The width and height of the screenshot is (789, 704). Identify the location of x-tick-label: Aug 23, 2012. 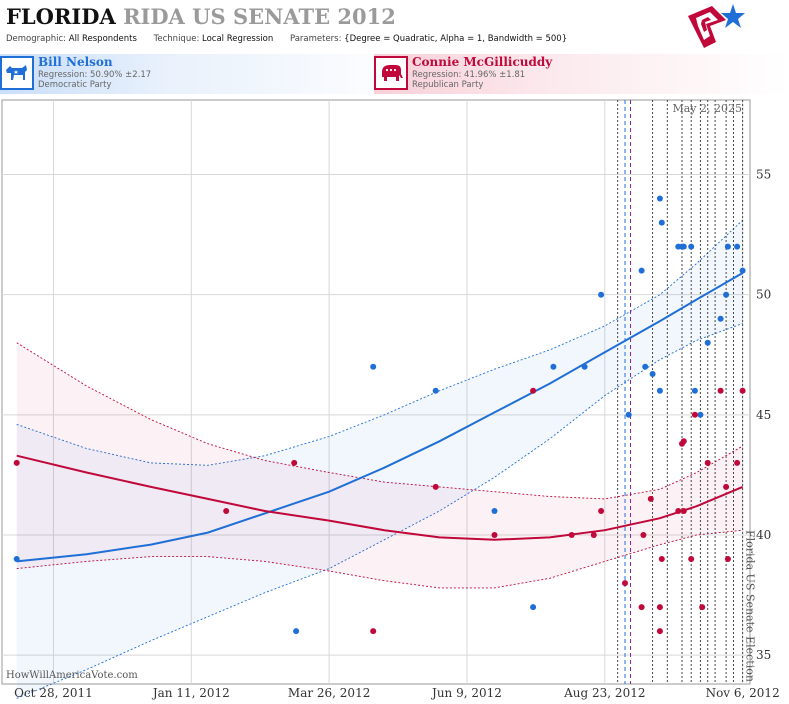
(604, 693).